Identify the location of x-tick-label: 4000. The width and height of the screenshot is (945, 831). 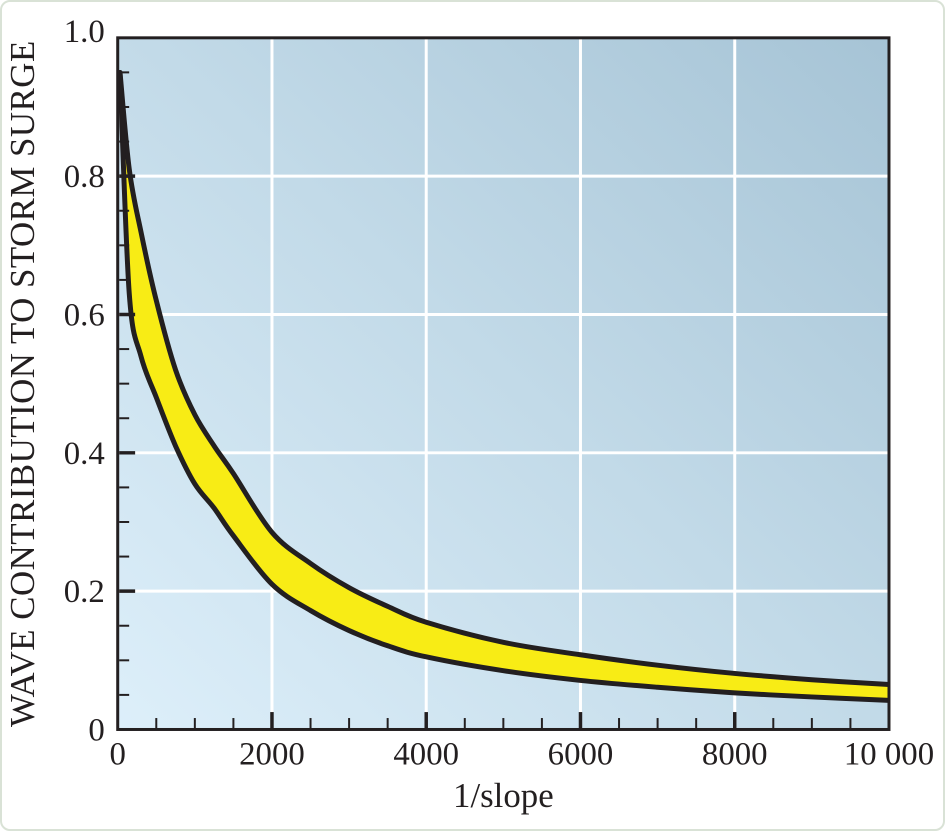
(426, 754).